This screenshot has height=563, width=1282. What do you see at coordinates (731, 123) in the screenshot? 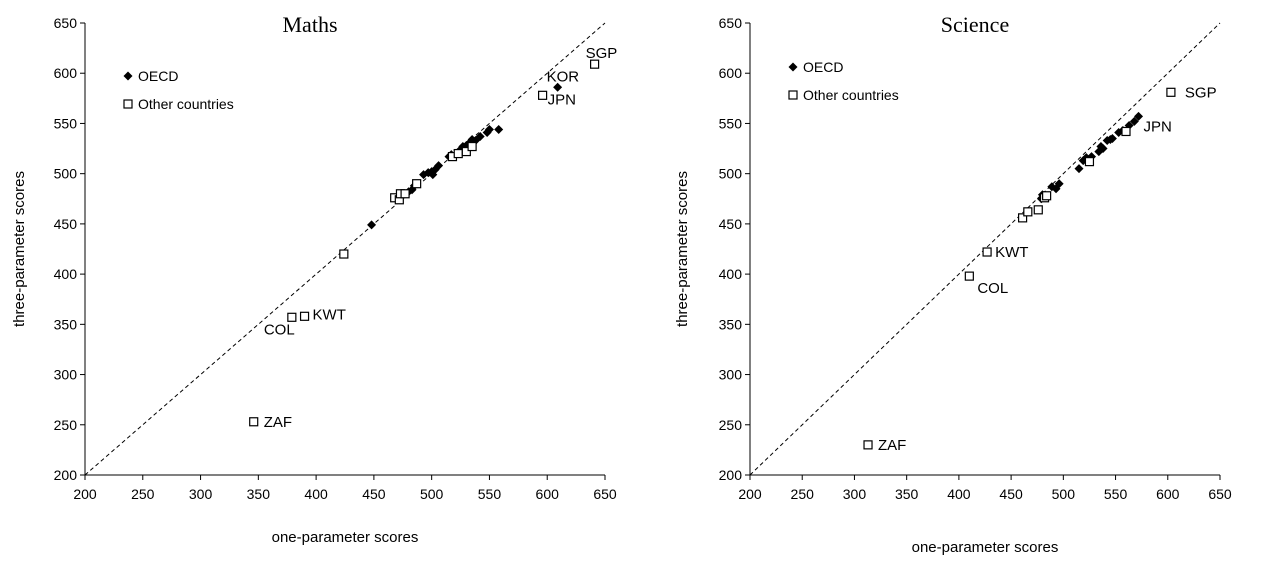
I see `y-tick-label: 550` at bounding box center [731, 123].